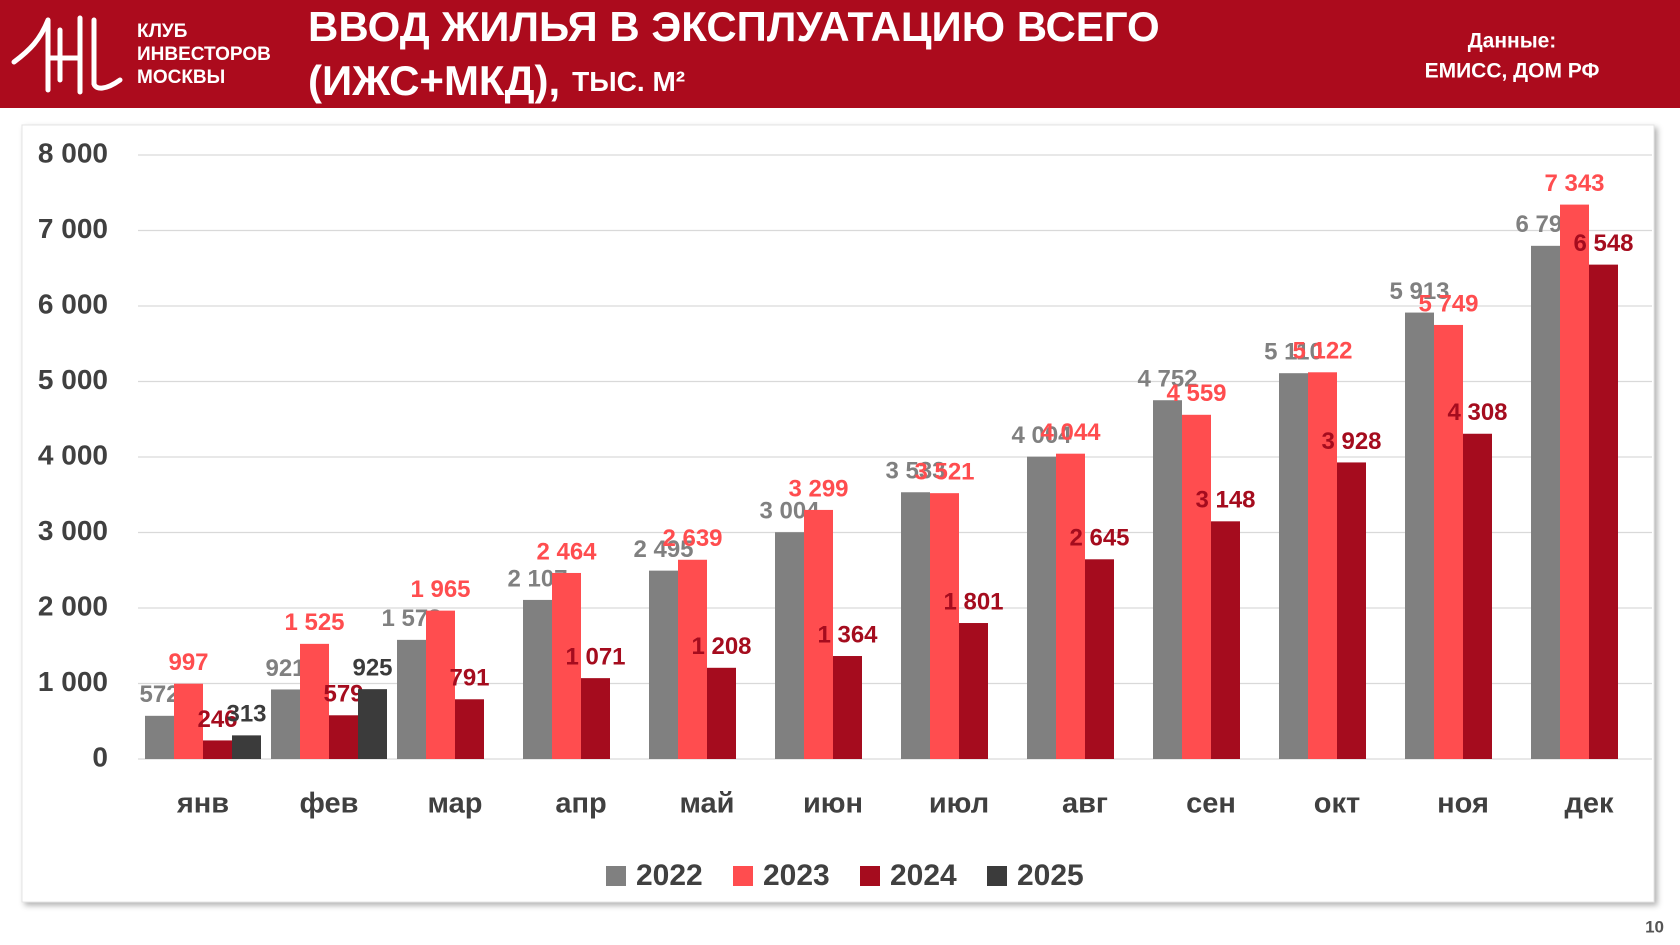 Image resolution: width=1680 pixels, height=945 pixels. I want to click on data-label: 921, so click(285, 668).